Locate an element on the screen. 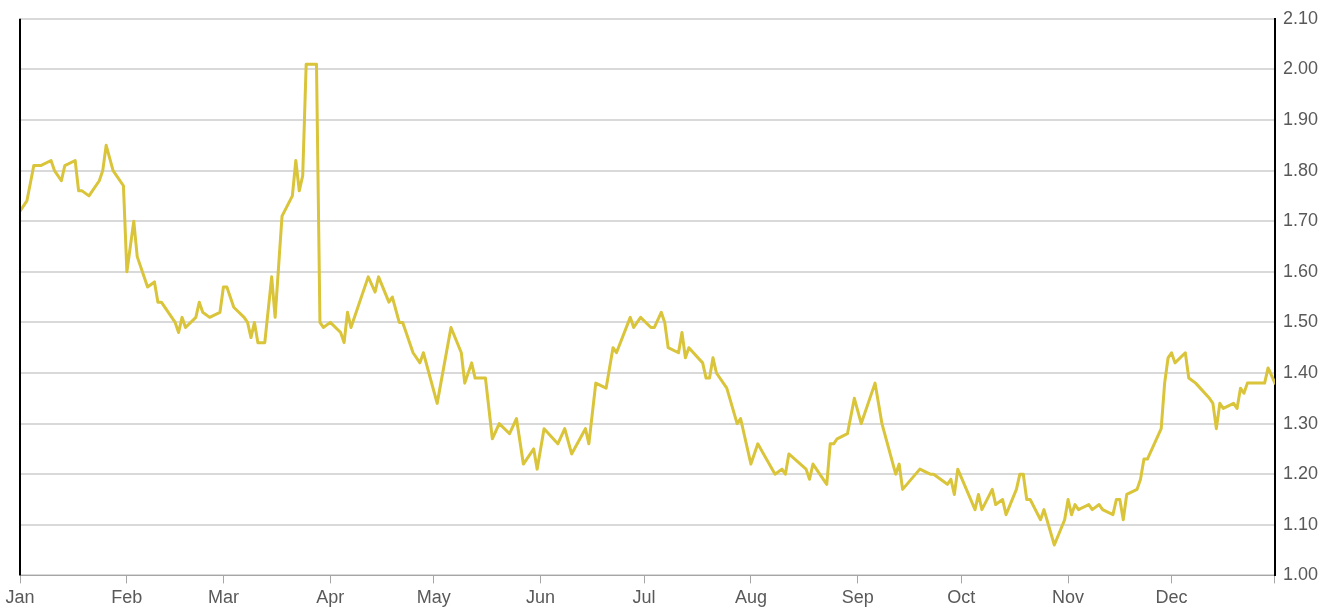  x-tick-label: Aug is located at coordinates (750, 597).